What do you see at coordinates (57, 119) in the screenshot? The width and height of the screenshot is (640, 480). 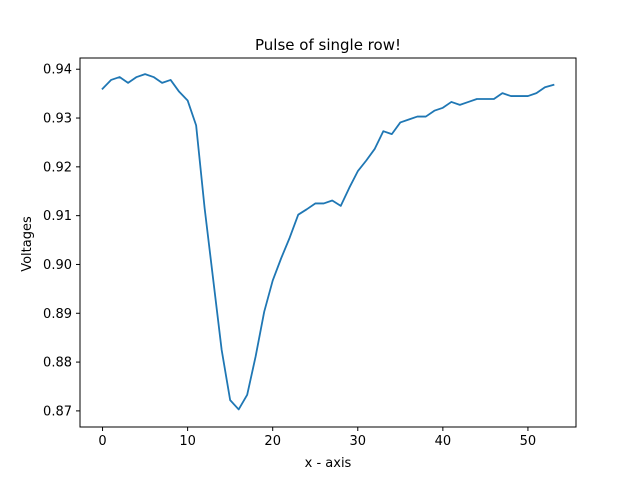 I see `y-tick-label: 0.93` at bounding box center [57, 119].